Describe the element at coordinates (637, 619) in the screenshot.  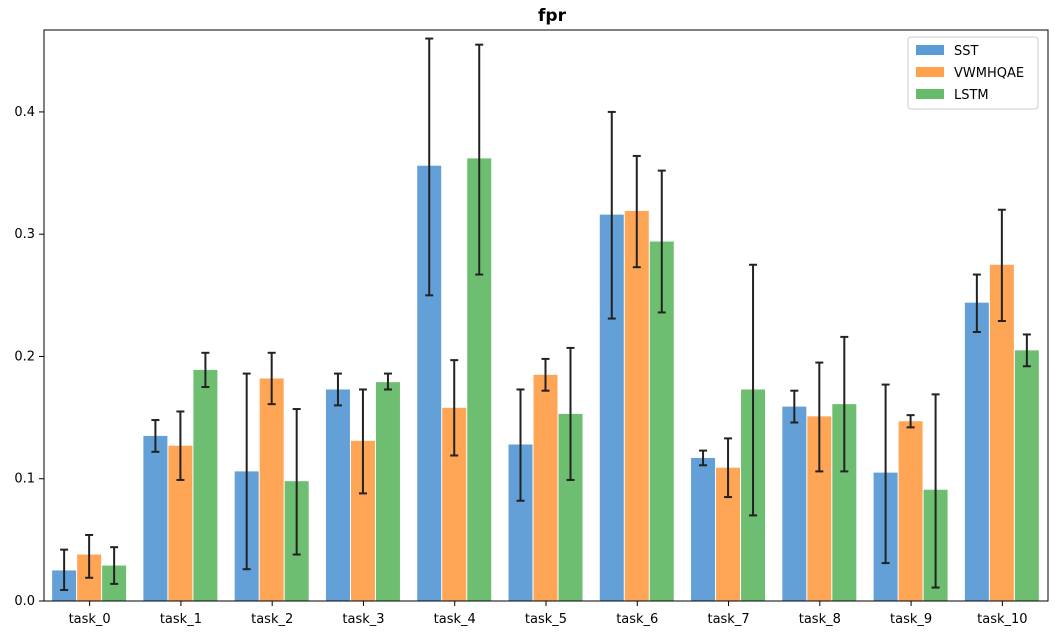
I see `x-tick-label: task_6` at that location.